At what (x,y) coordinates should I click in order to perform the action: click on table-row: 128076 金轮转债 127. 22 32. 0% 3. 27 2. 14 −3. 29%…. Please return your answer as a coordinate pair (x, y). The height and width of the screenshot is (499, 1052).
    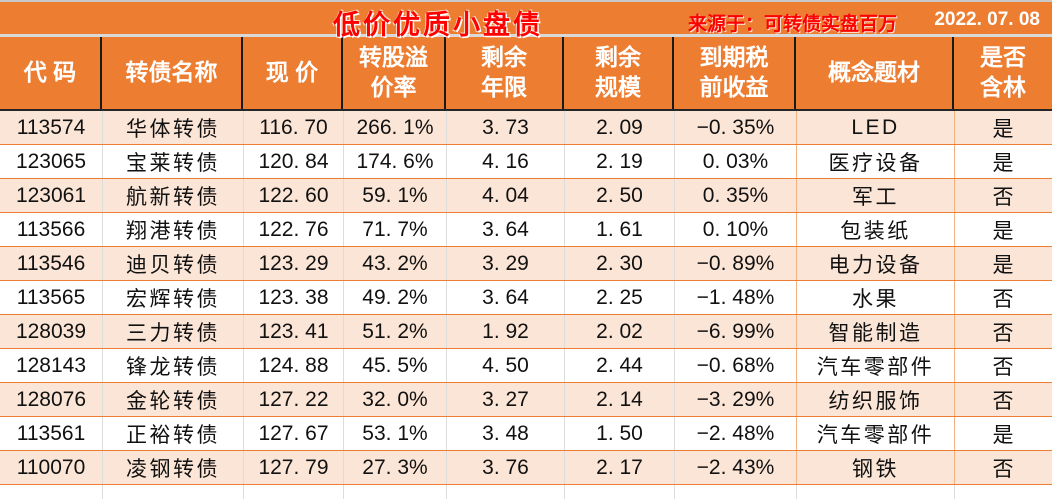
    Looking at the image, I should click on (526, 400).